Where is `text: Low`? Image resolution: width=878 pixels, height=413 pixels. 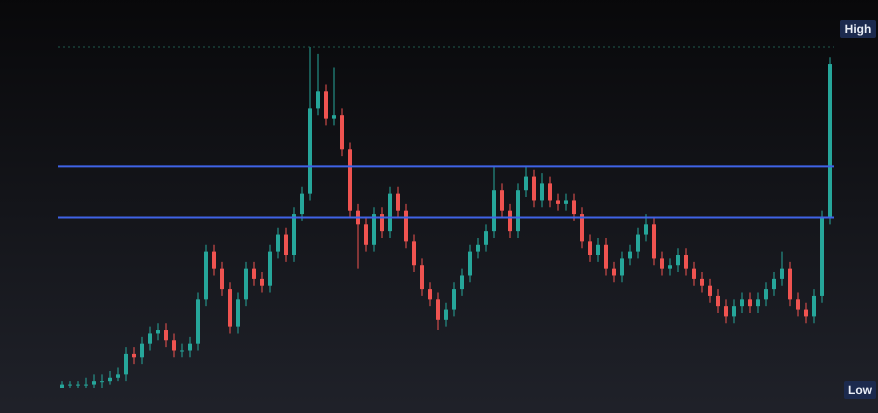 text: Low is located at coordinates (860, 390).